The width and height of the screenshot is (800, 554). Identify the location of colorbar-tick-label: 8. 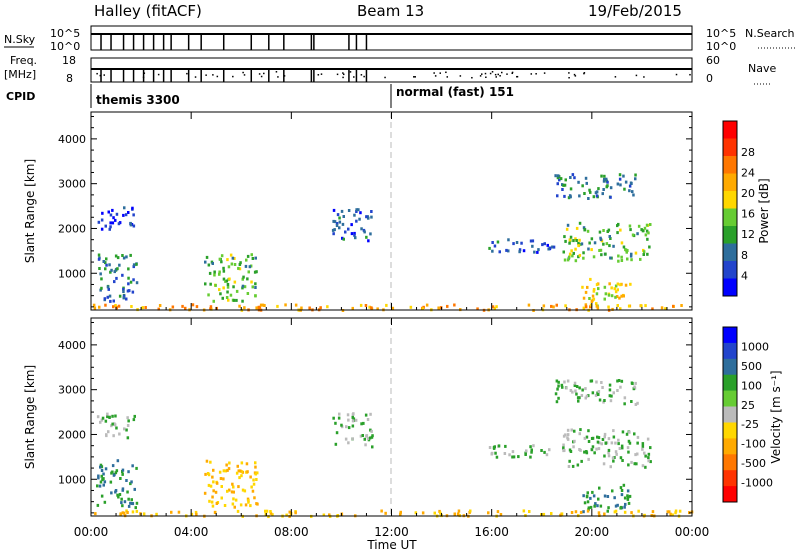
(744, 255).